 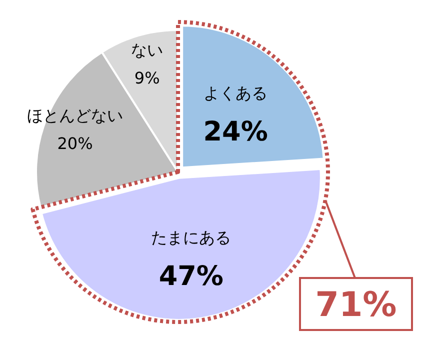 What do you see at coordinates (147, 50) in the screenshot?
I see `slice-label: ない` at bounding box center [147, 50].